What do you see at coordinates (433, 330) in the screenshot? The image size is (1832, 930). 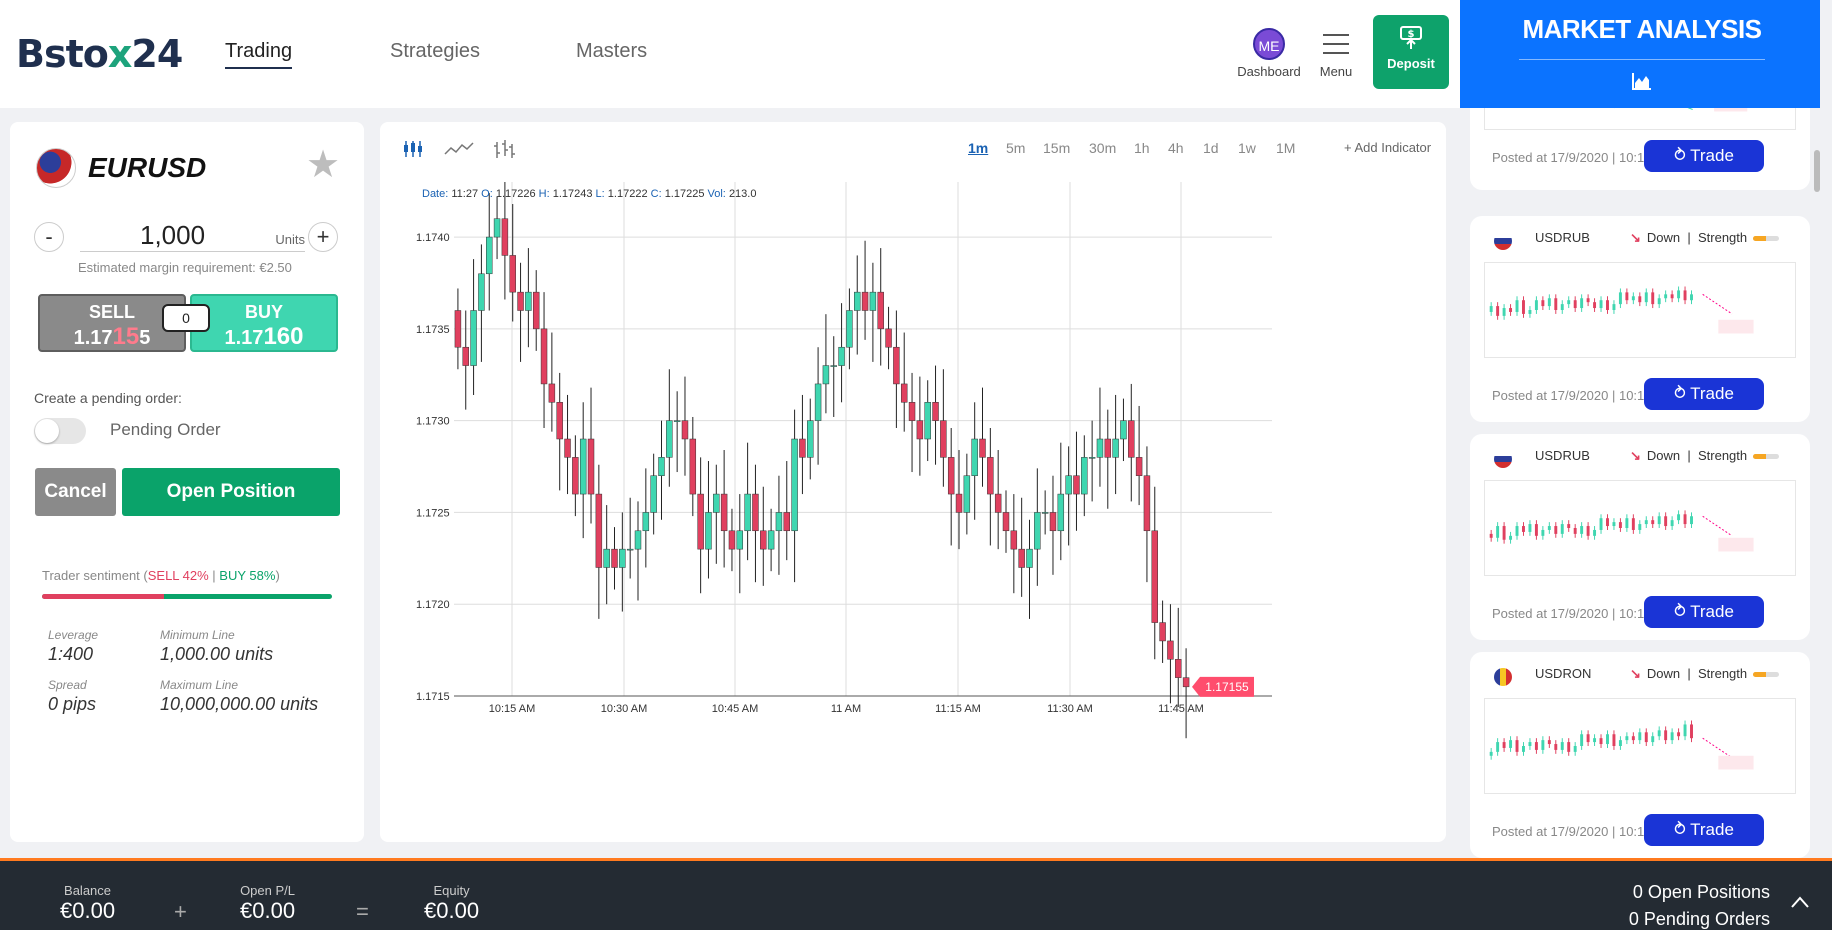 I see `y-tick-label: 1.1735` at bounding box center [433, 330].